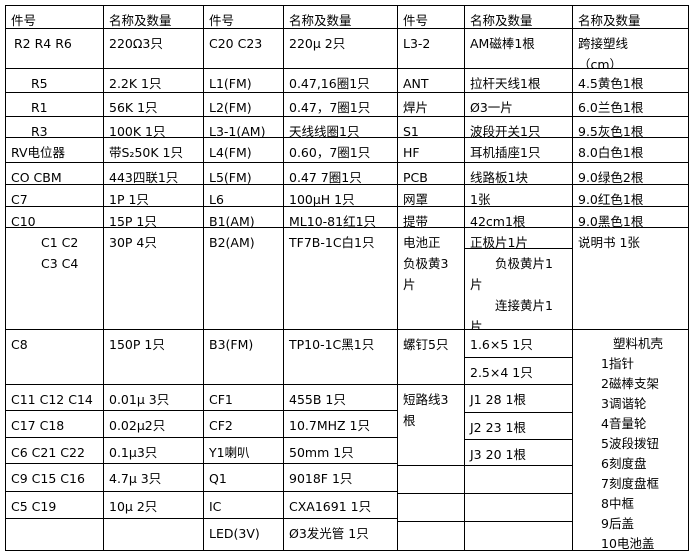 Image resolution: width=693 pixels, height=556 pixels. Describe the element at coordinates (243, 217) in the screenshot. I see `part-number-cell: B1(AM)` at that location.